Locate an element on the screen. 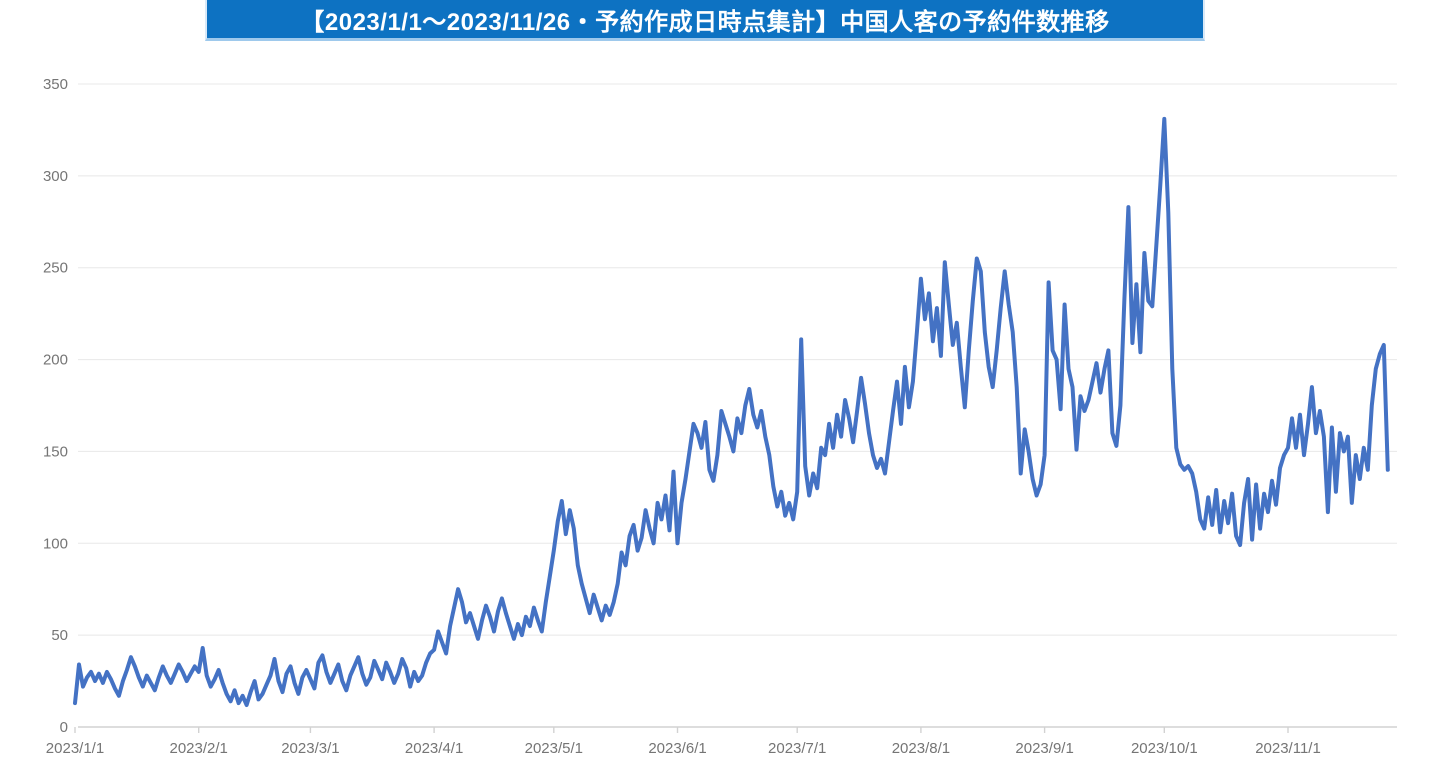  y-tick-label: 300 is located at coordinates (55, 176).